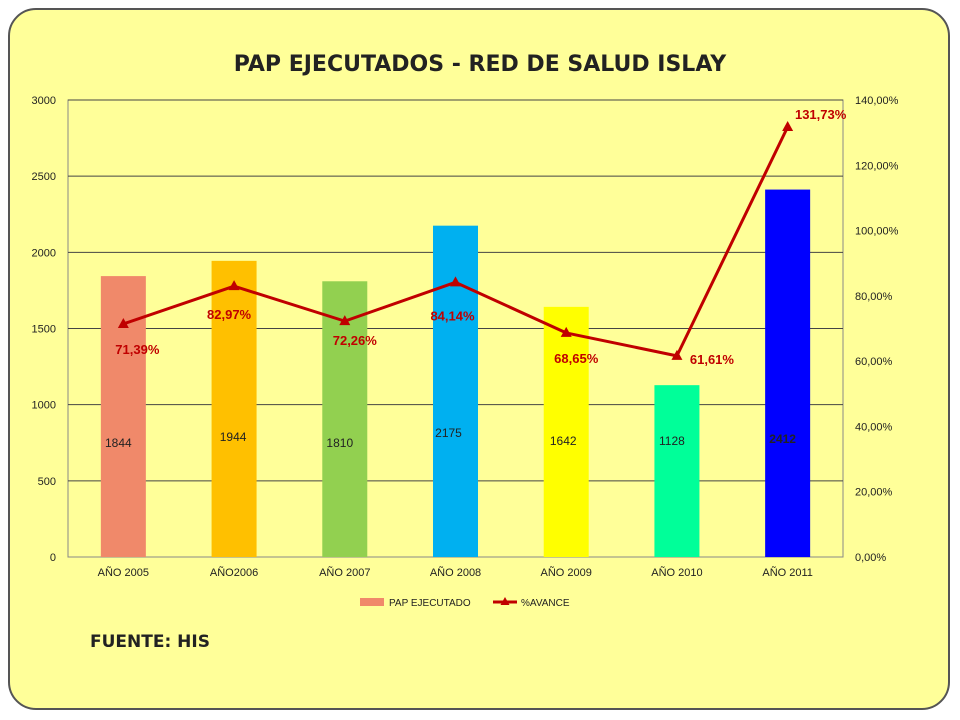 The width and height of the screenshot is (960, 720). I want to click on legend-label-bar: PAP EJECUTADO, so click(430, 603).